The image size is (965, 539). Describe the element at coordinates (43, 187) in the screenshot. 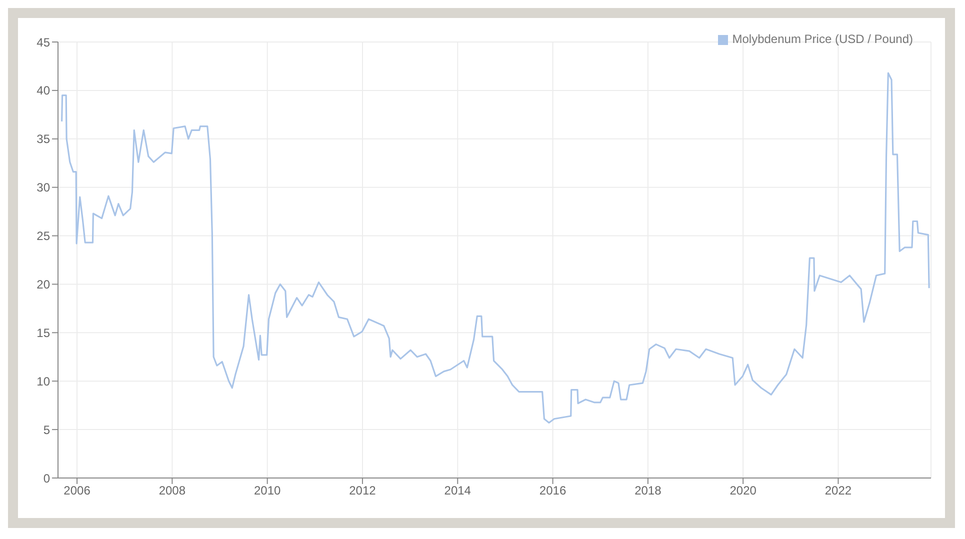

I see `y-tick-label: 30` at that location.